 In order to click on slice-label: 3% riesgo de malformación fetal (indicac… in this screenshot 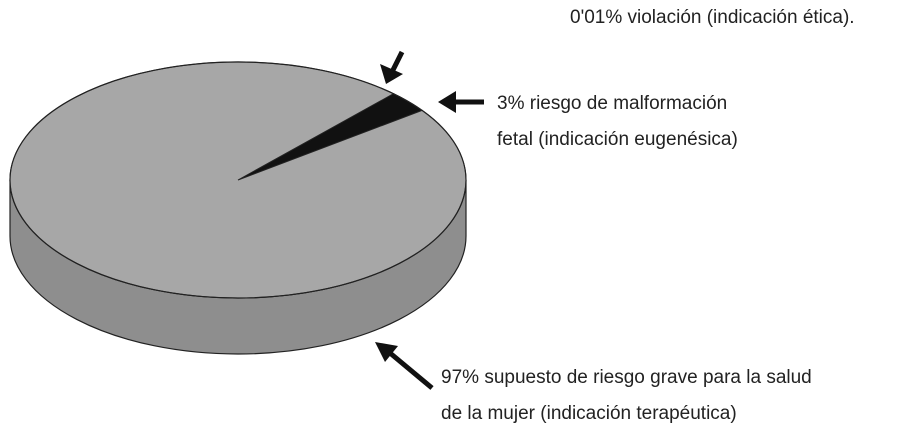, I will do `click(617, 122)`.